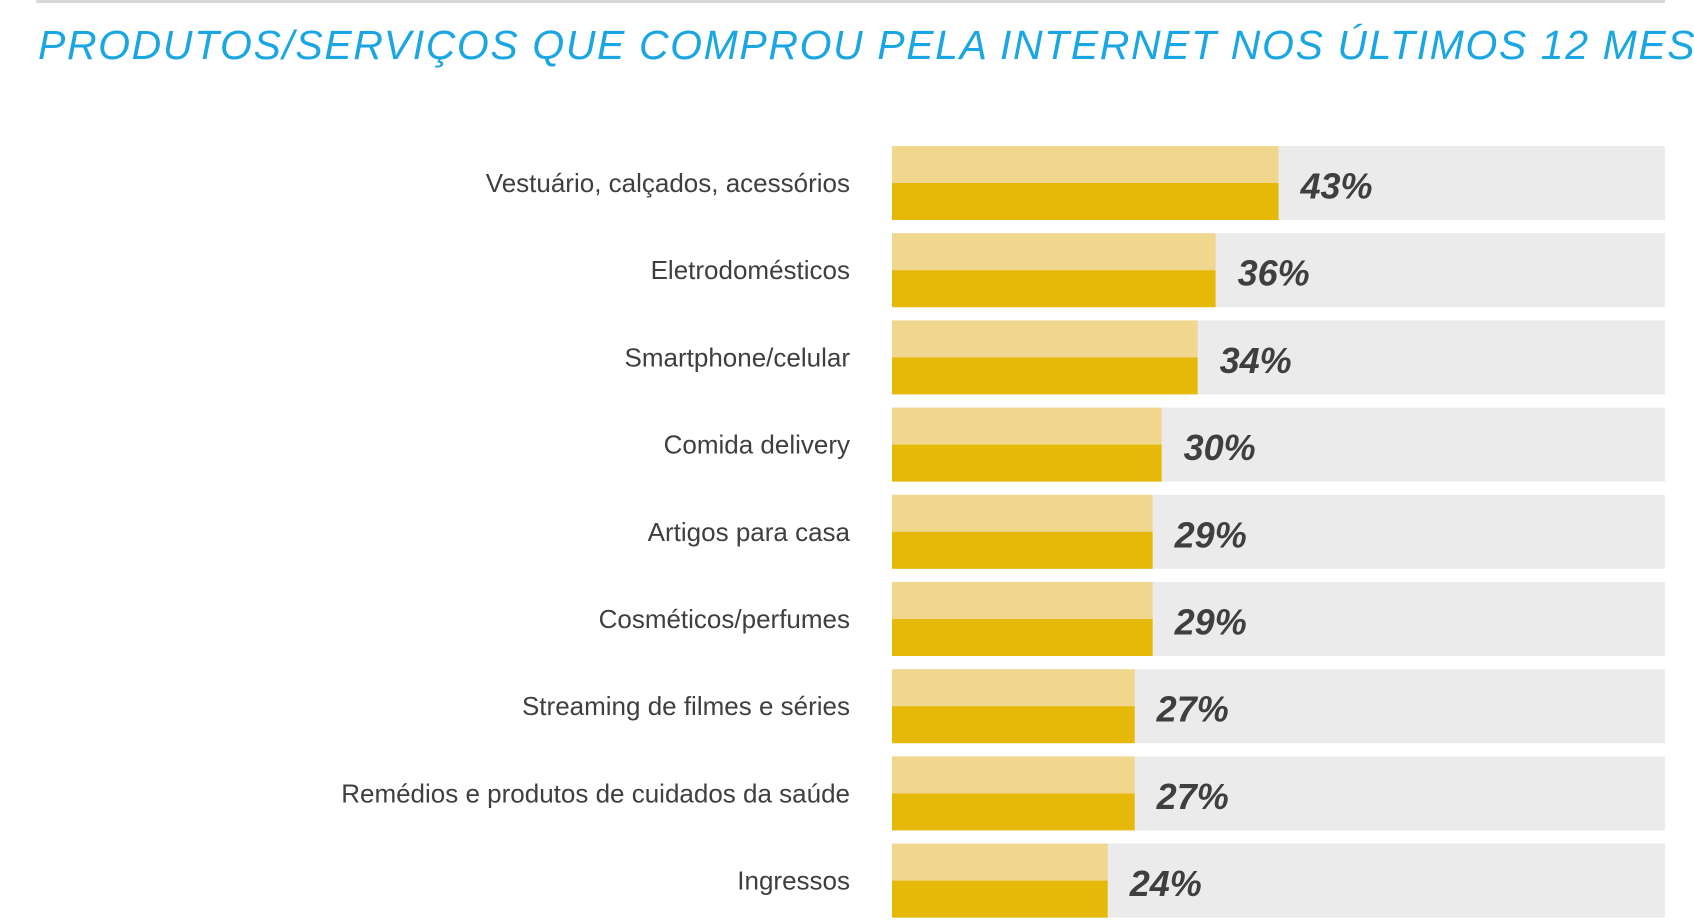 The height and width of the screenshot is (921, 1694). I want to click on category-label: Remédios e produtos de cuidados da saúde, so click(595, 793).